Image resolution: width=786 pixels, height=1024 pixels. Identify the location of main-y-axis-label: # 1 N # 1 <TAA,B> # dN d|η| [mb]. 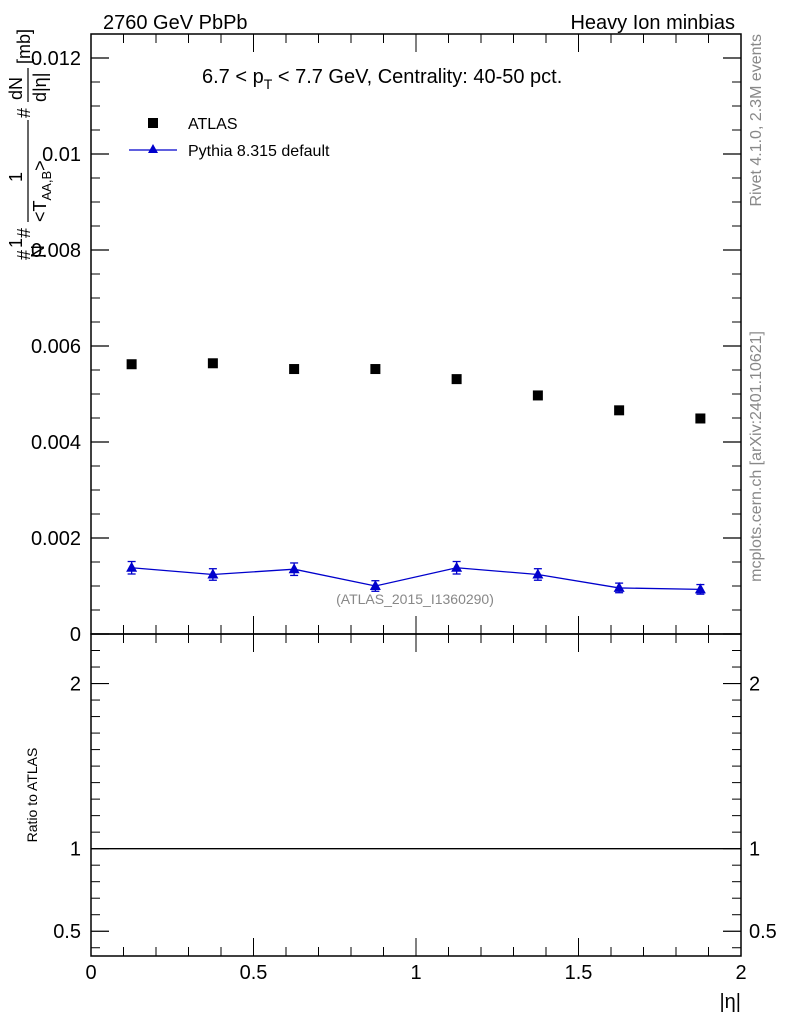
(30, 144).